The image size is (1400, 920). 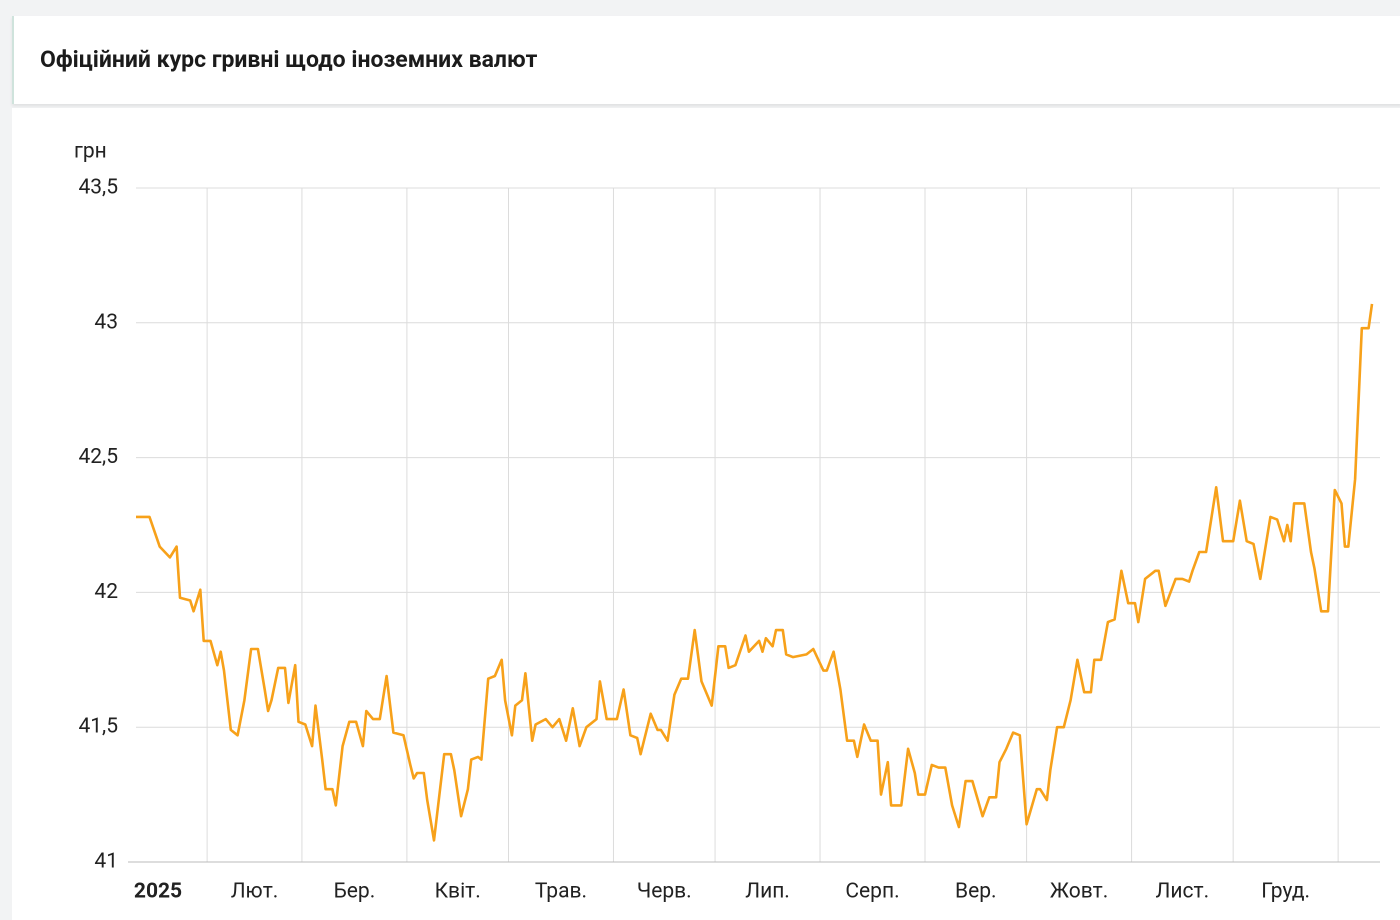 What do you see at coordinates (1183, 892) in the screenshot?
I see `x-tick-label: Лист.` at bounding box center [1183, 892].